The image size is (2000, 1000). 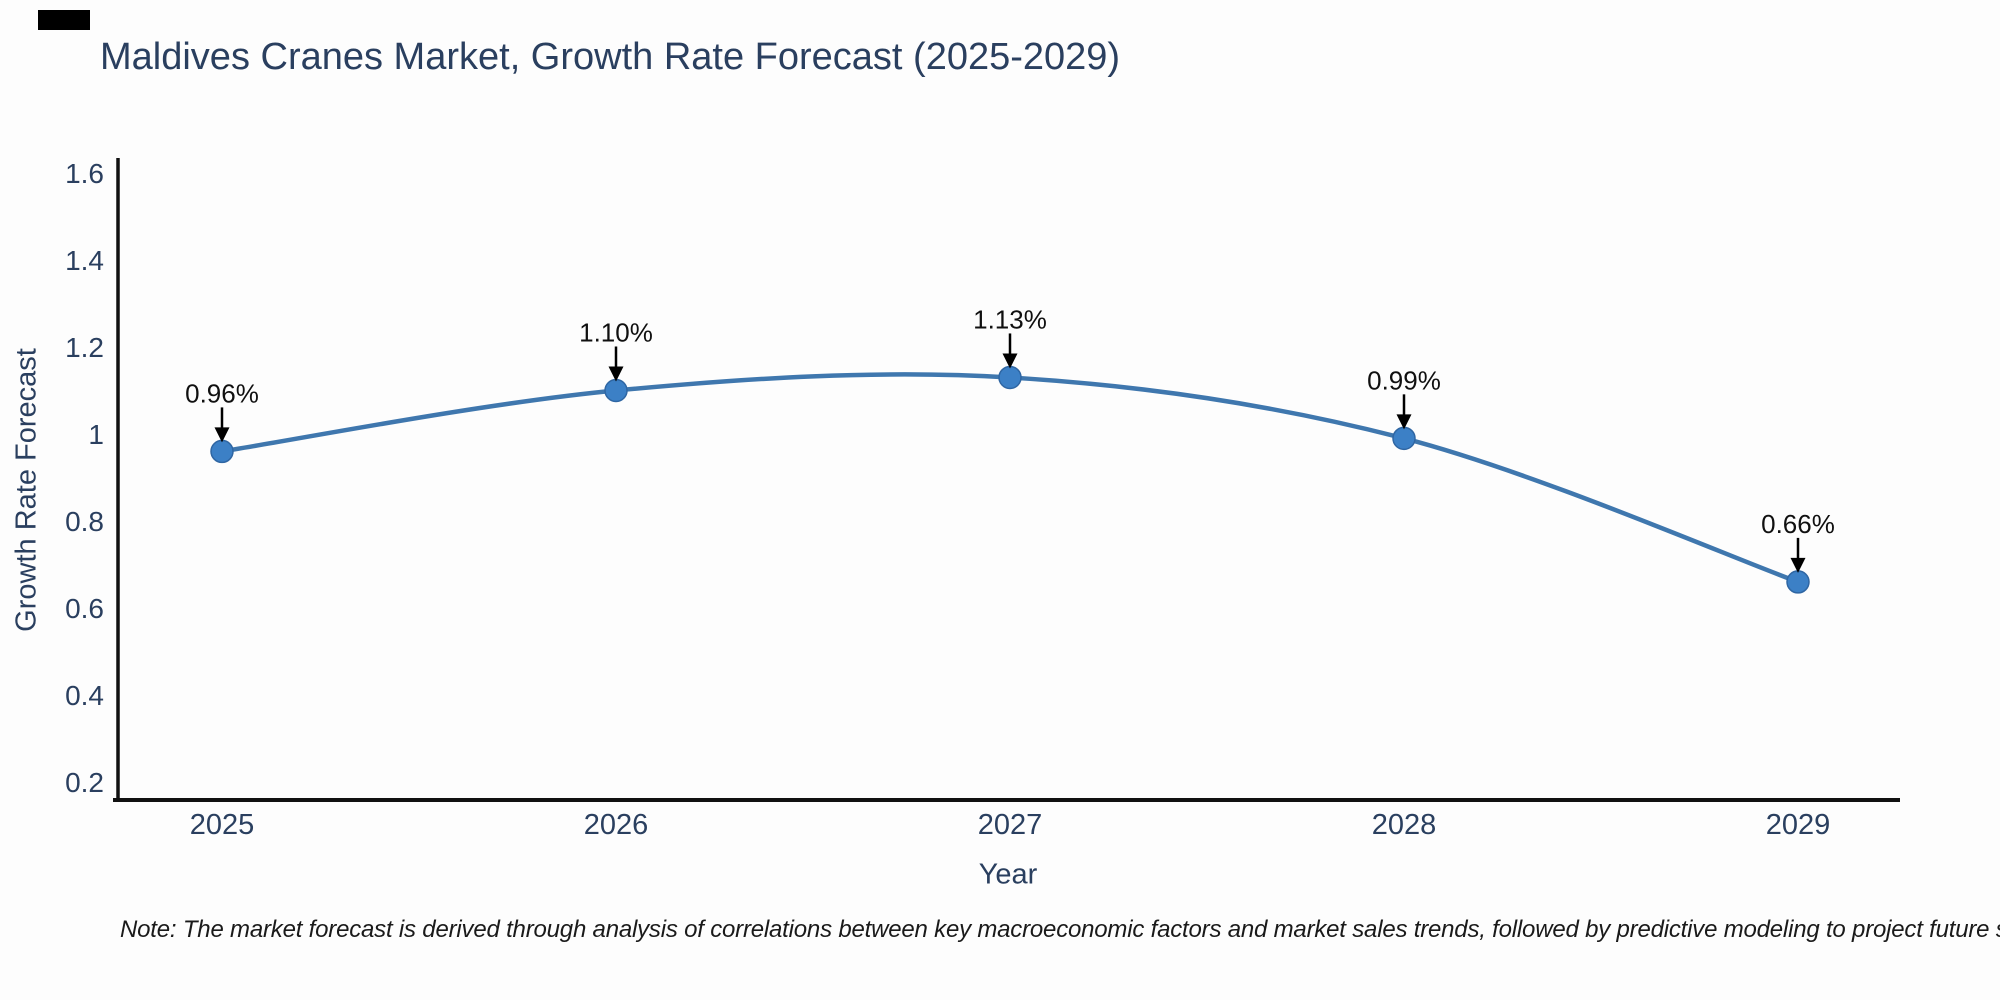 I want to click on y-tick-label: 0.2, so click(x=84, y=782).